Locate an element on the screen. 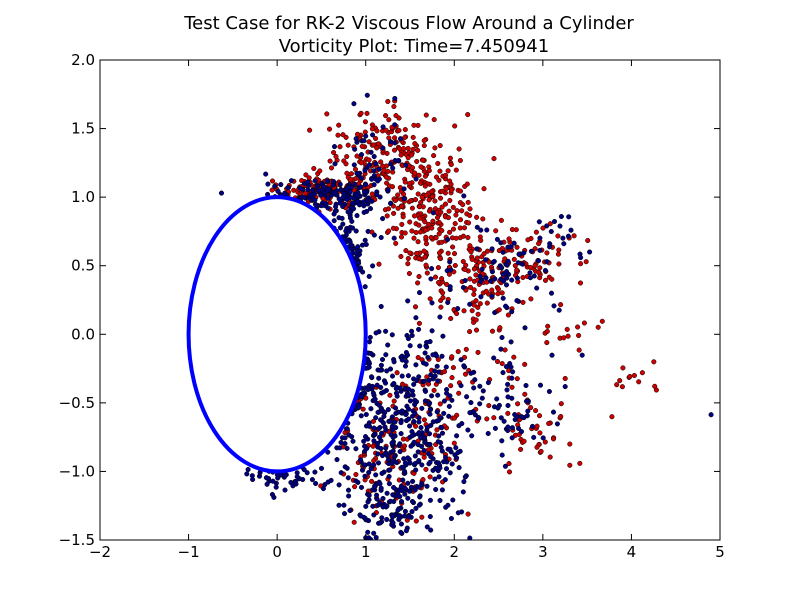  cylinder-ring is located at coordinates (277, 334).